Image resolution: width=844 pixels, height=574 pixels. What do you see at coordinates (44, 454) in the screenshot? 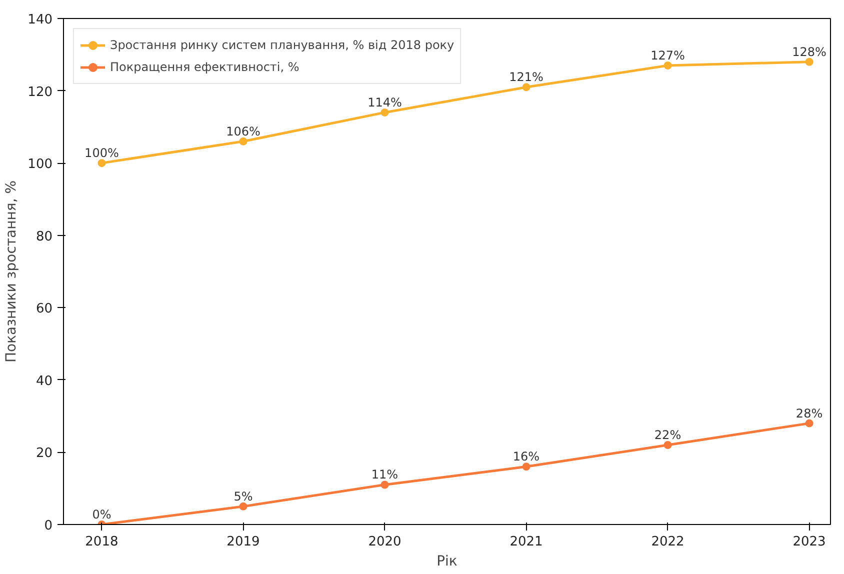
I see `y-tick-label: 20` at bounding box center [44, 454].